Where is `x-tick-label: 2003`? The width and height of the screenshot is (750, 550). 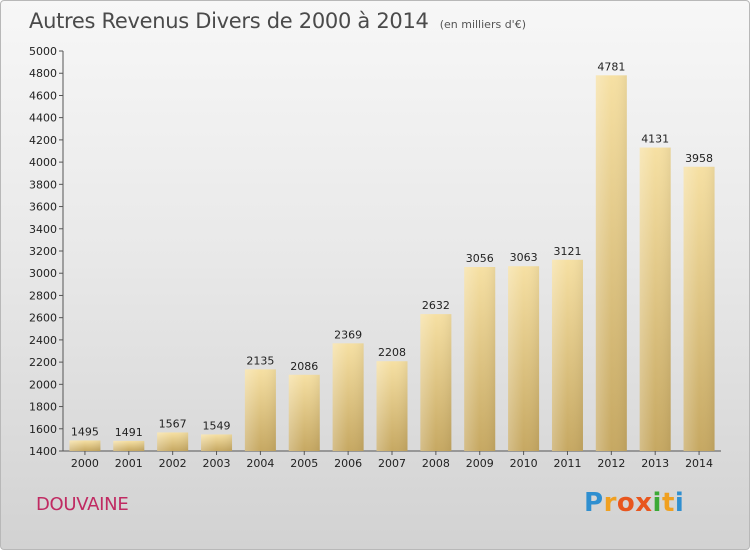 x-tick-label: 2003 is located at coordinates (217, 463).